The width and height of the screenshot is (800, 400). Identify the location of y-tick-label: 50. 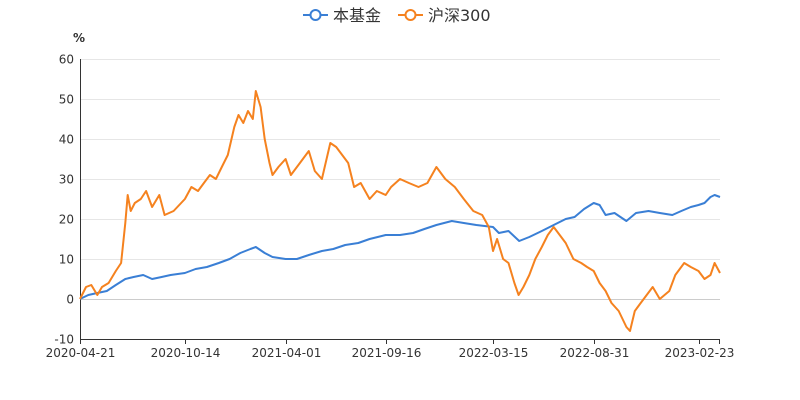
(66, 100).